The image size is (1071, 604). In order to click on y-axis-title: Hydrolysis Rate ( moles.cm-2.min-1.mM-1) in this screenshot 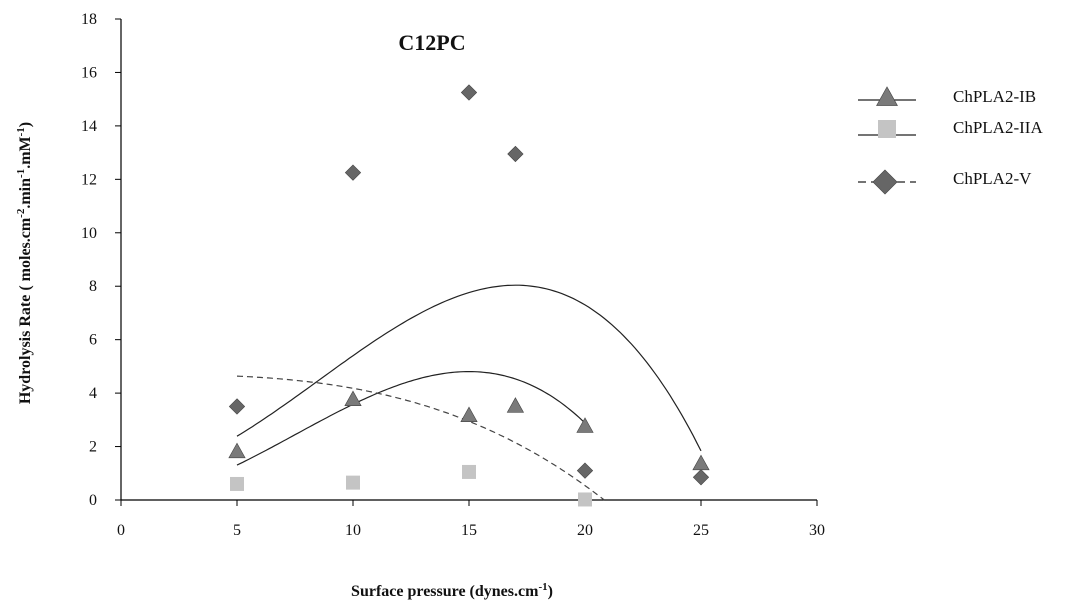, I will do `click(24, 263)`.